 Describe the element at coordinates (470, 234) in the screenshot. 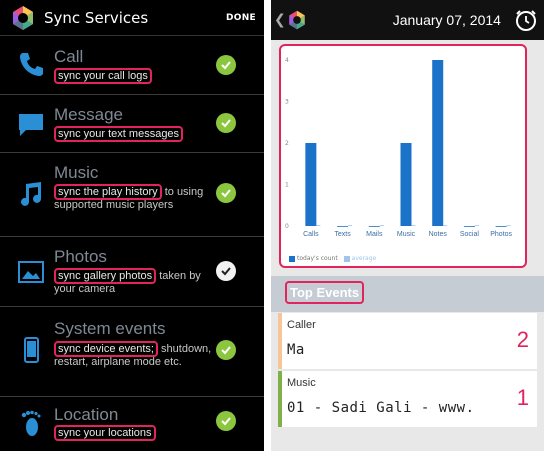

I see `x-tick-label: Social` at that location.